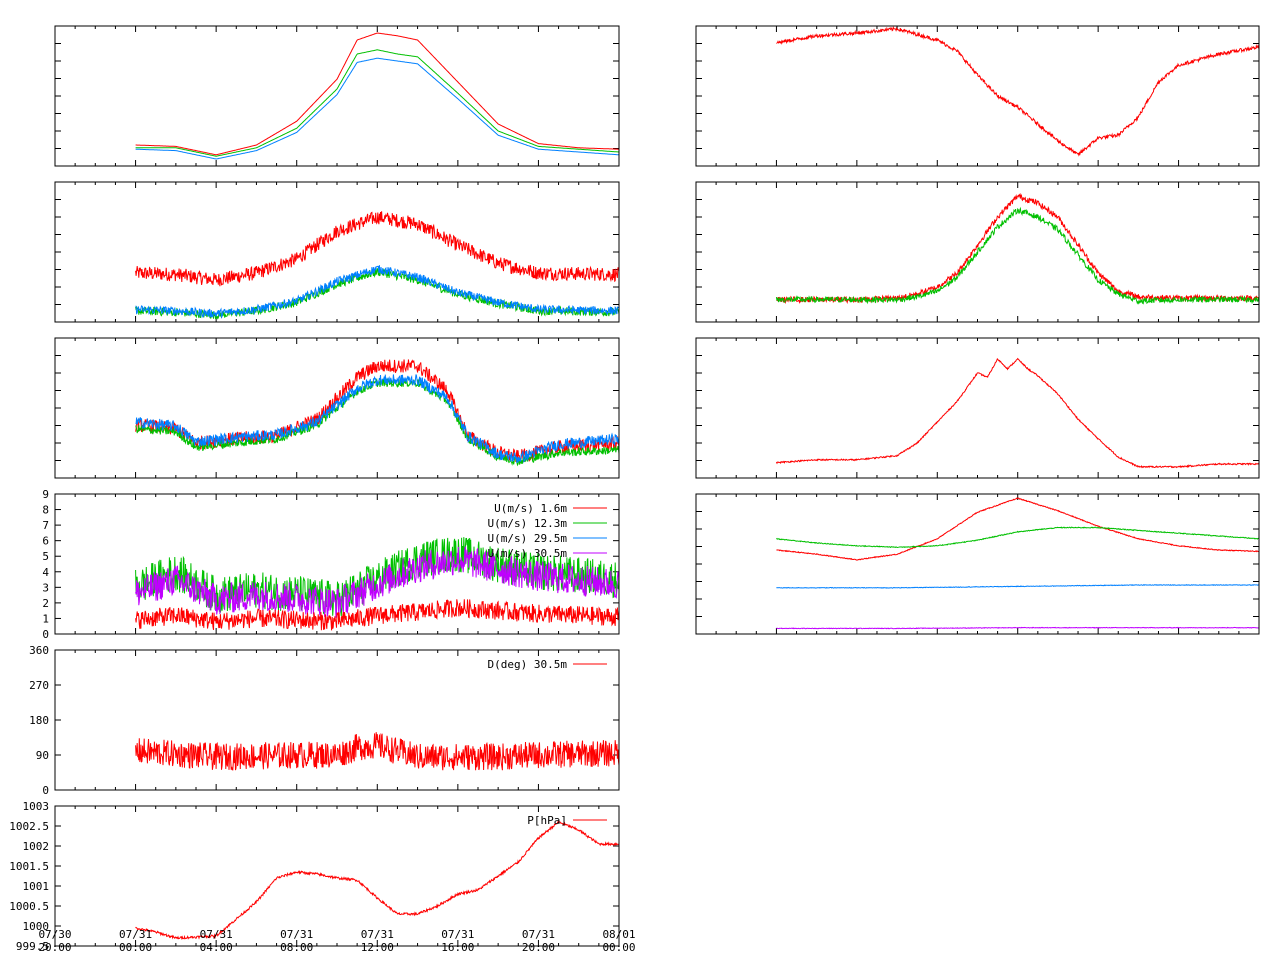 This screenshot has height=960, width=1280. Describe the element at coordinates (216, 947) in the screenshot. I see `x-tick-label-time: 04:00` at that location.